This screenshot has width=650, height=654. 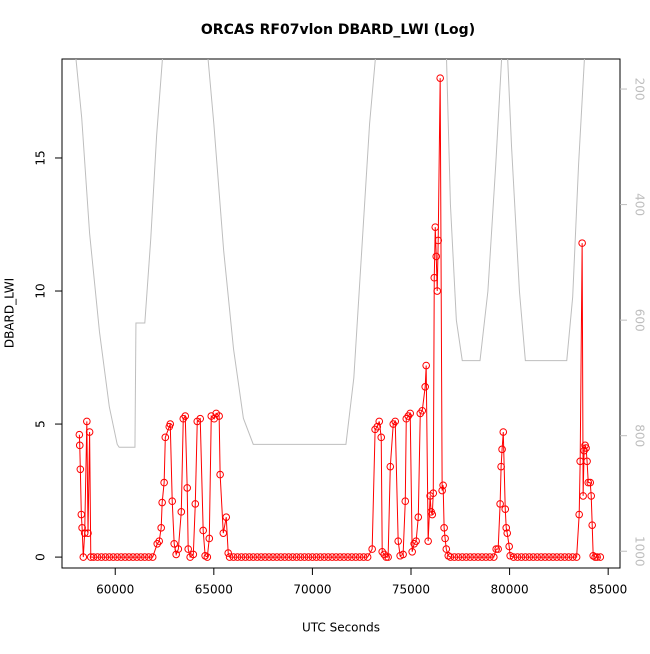 I want to click on y2-tick-label: 600, so click(x=640, y=320).